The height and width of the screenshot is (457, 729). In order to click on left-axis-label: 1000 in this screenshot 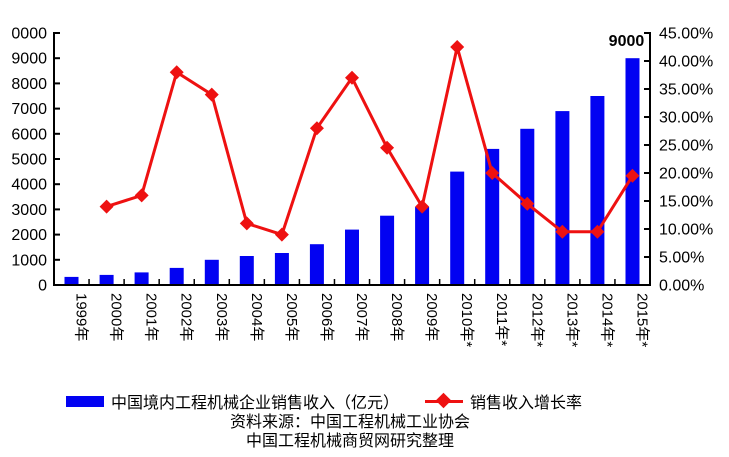, I will do `click(29, 260)`.